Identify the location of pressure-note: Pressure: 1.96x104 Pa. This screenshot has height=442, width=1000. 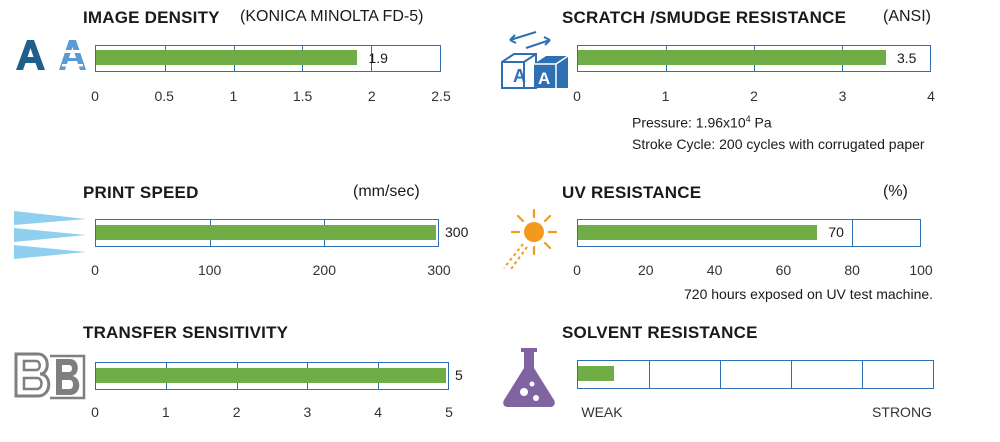
(702, 122).